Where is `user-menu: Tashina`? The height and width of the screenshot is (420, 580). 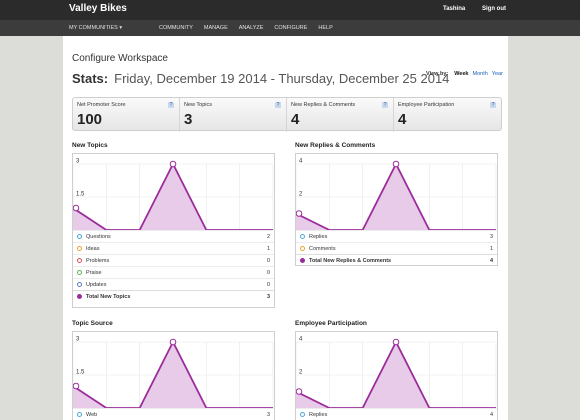 user-menu: Tashina is located at coordinates (454, 9).